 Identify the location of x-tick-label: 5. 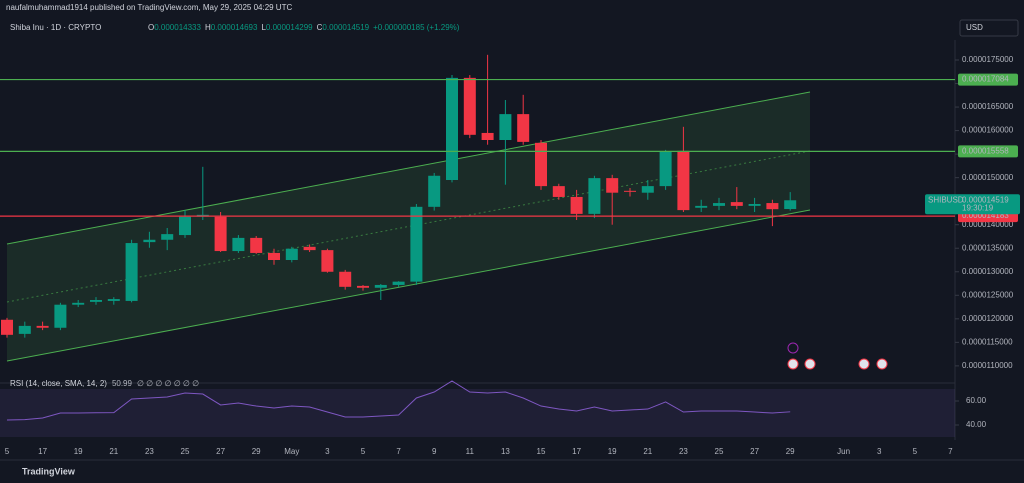
(363, 451).